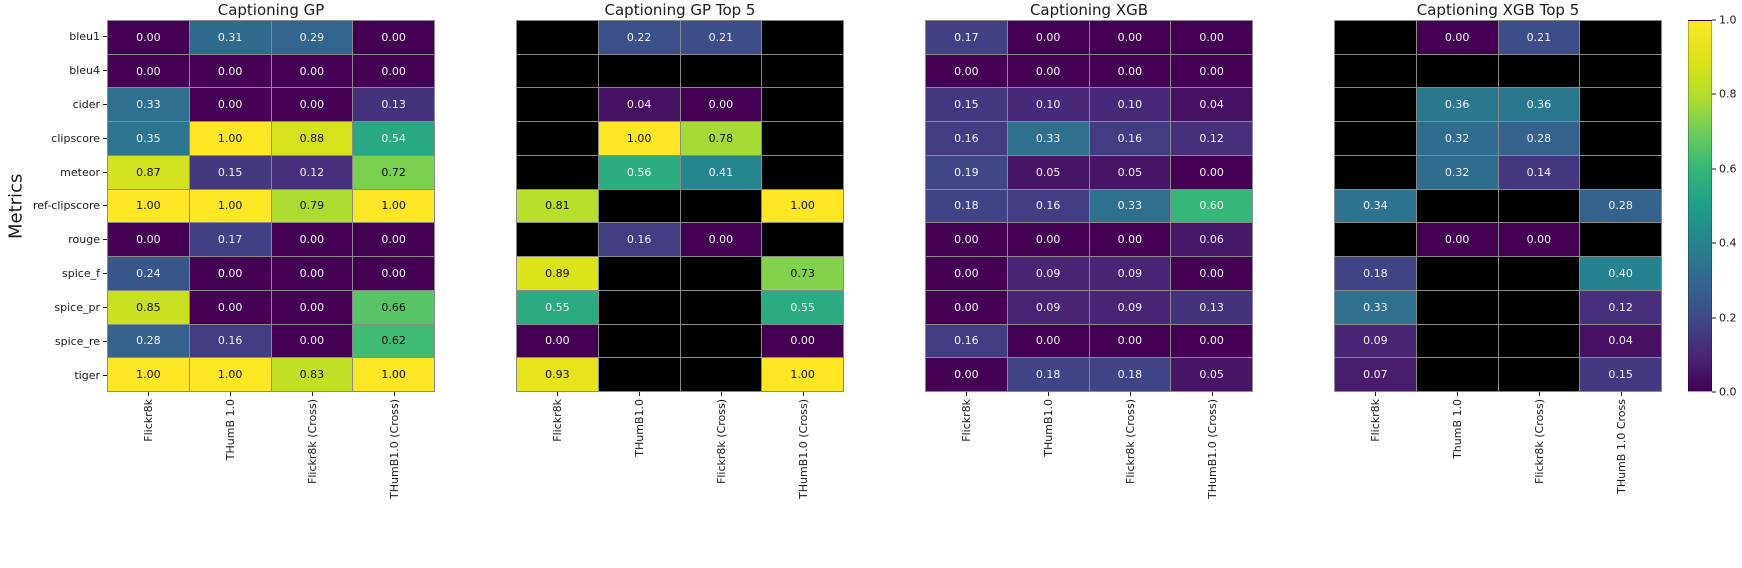  What do you see at coordinates (1539, 138) in the screenshot?
I see `heatmap-cell: 0.28` at bounding box center [1539, 138].